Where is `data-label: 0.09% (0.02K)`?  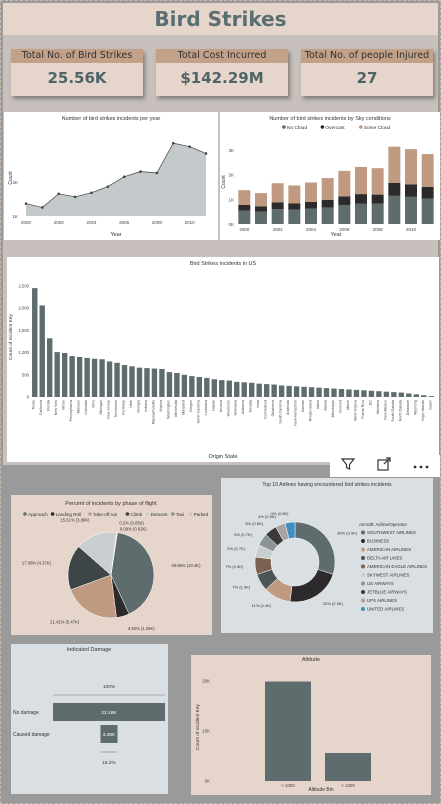 data-label: 0.09% (0.02K) is located at coordinates (133, 529).